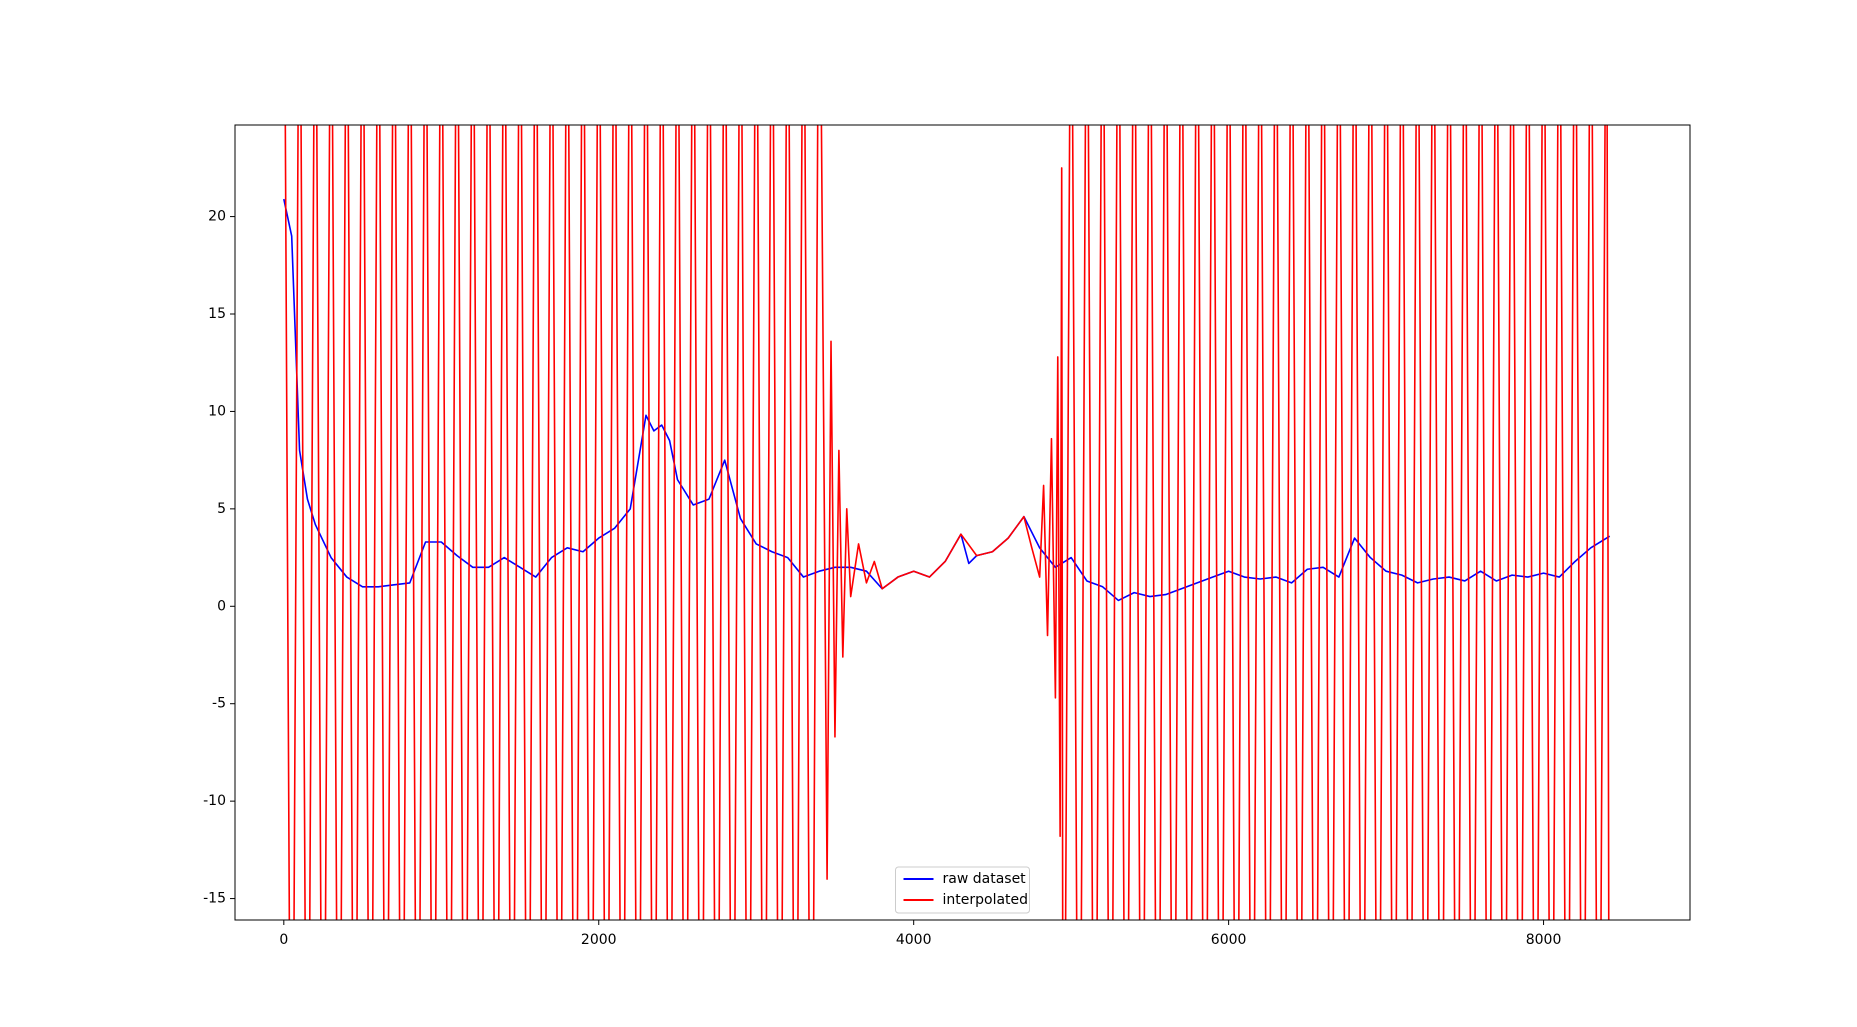 Image resolution: width=1857 pixels, height=1027 pixels. What do you see at coordinates (221, 509) in the screenshot?
I see `y-tick-label: 5` at bounding box center [221, 509].